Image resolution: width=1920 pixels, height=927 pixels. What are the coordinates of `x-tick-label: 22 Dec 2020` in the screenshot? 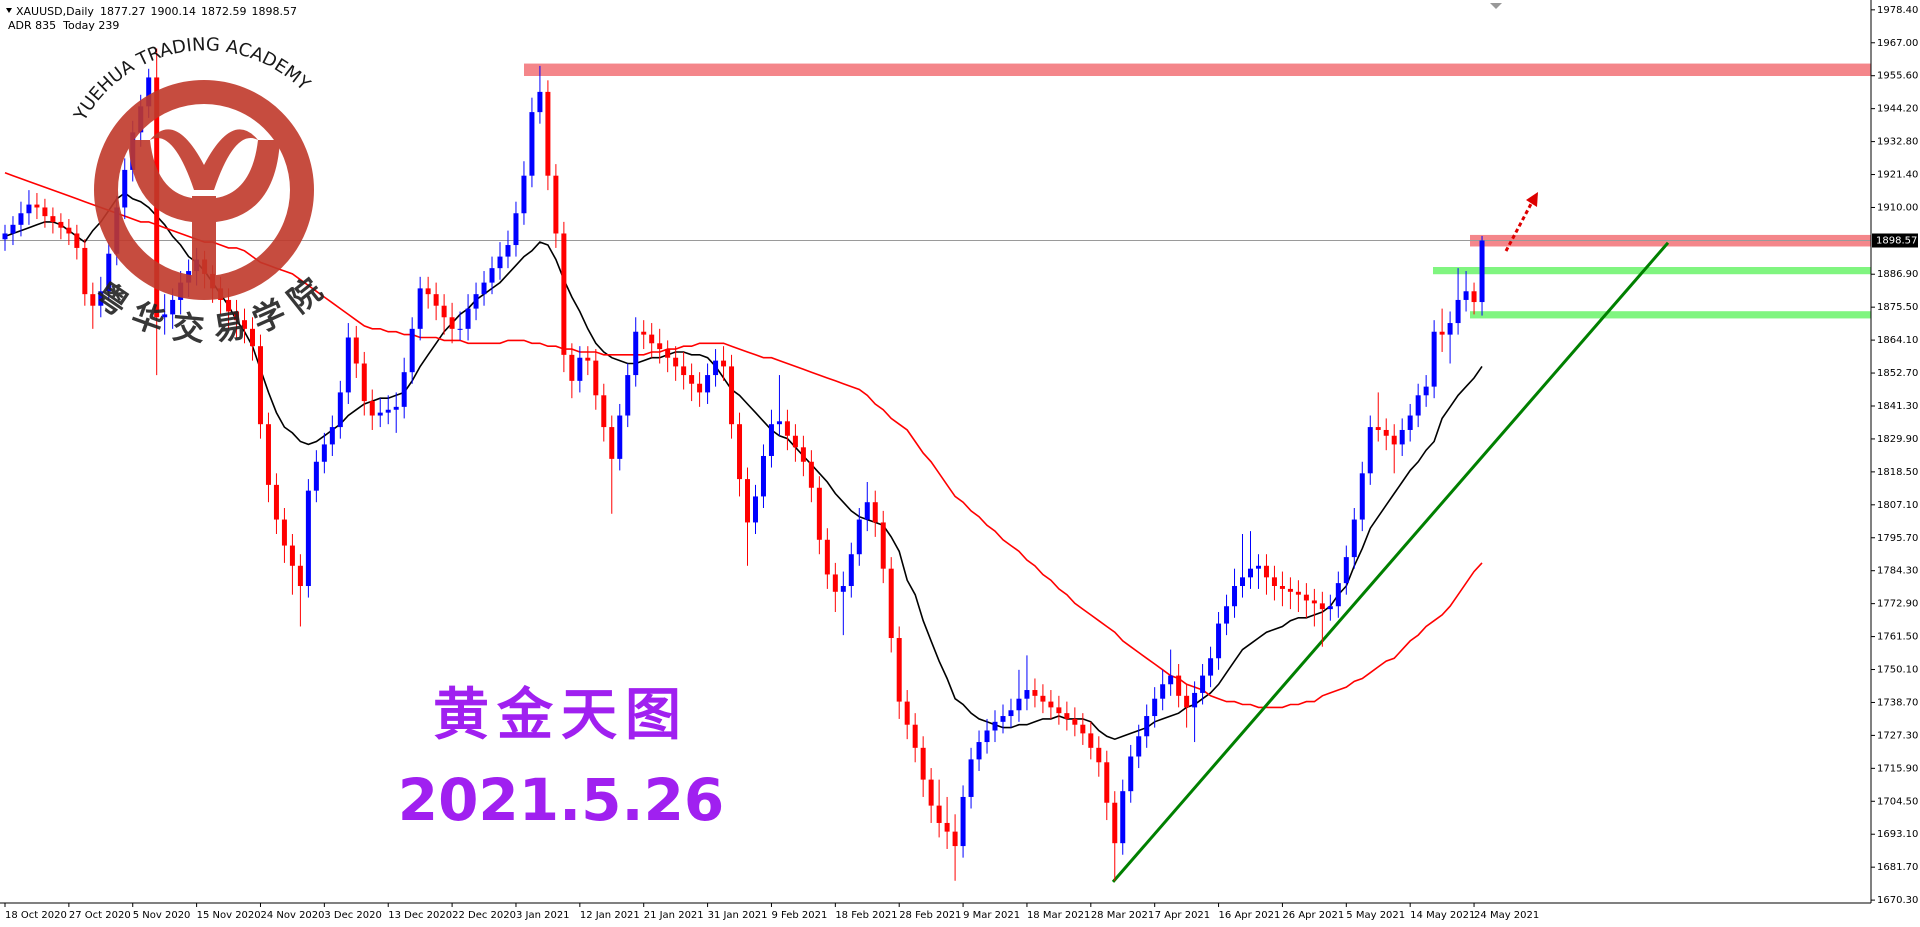 It's located at (484, 915).